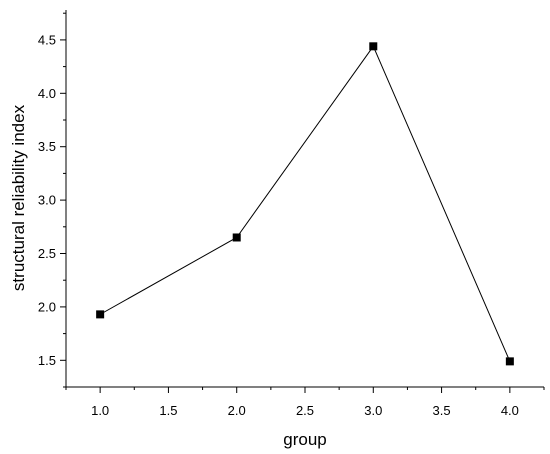 Image resolution: width=550 pixels, height=454 pixels. What do you see at coordinates (237, 410) in the screenshot?
I see `x-tick-label: 2.0` at bounding box center [237, 410].